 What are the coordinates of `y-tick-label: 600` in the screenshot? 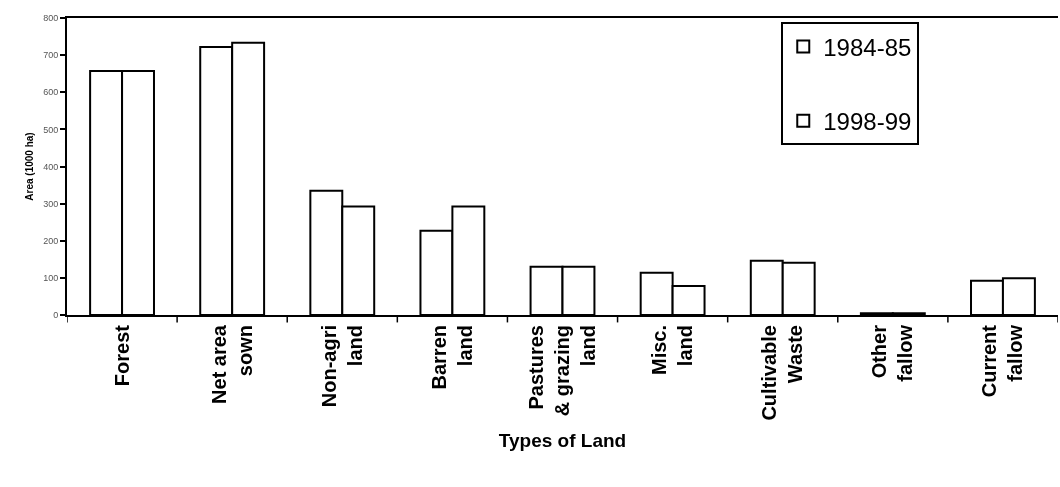 It's located at (51, 92).